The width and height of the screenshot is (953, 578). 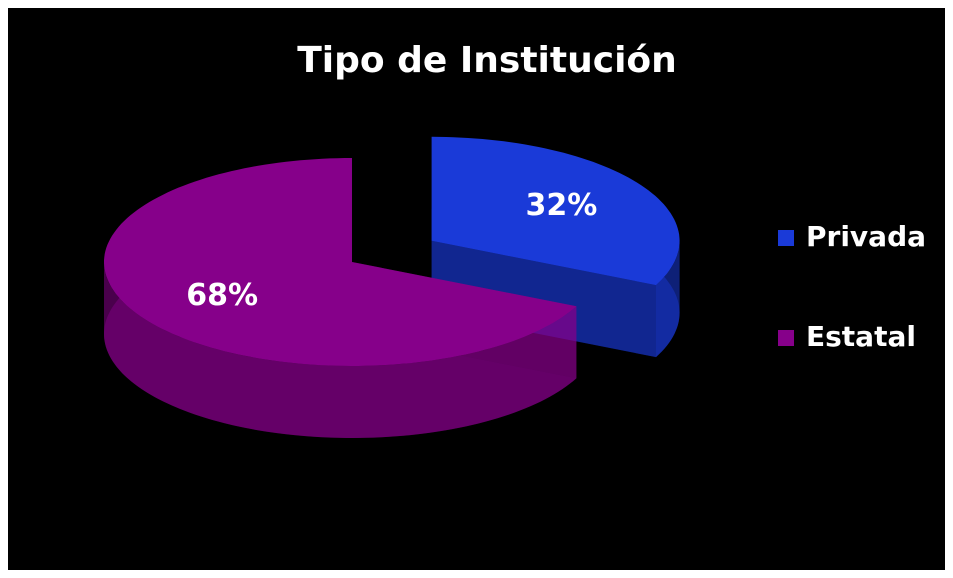 What do you see at coordinates (487, 60) in the screenshot?
I see `chart-title: Tipo de Institución` at bounding box center [487, 60].